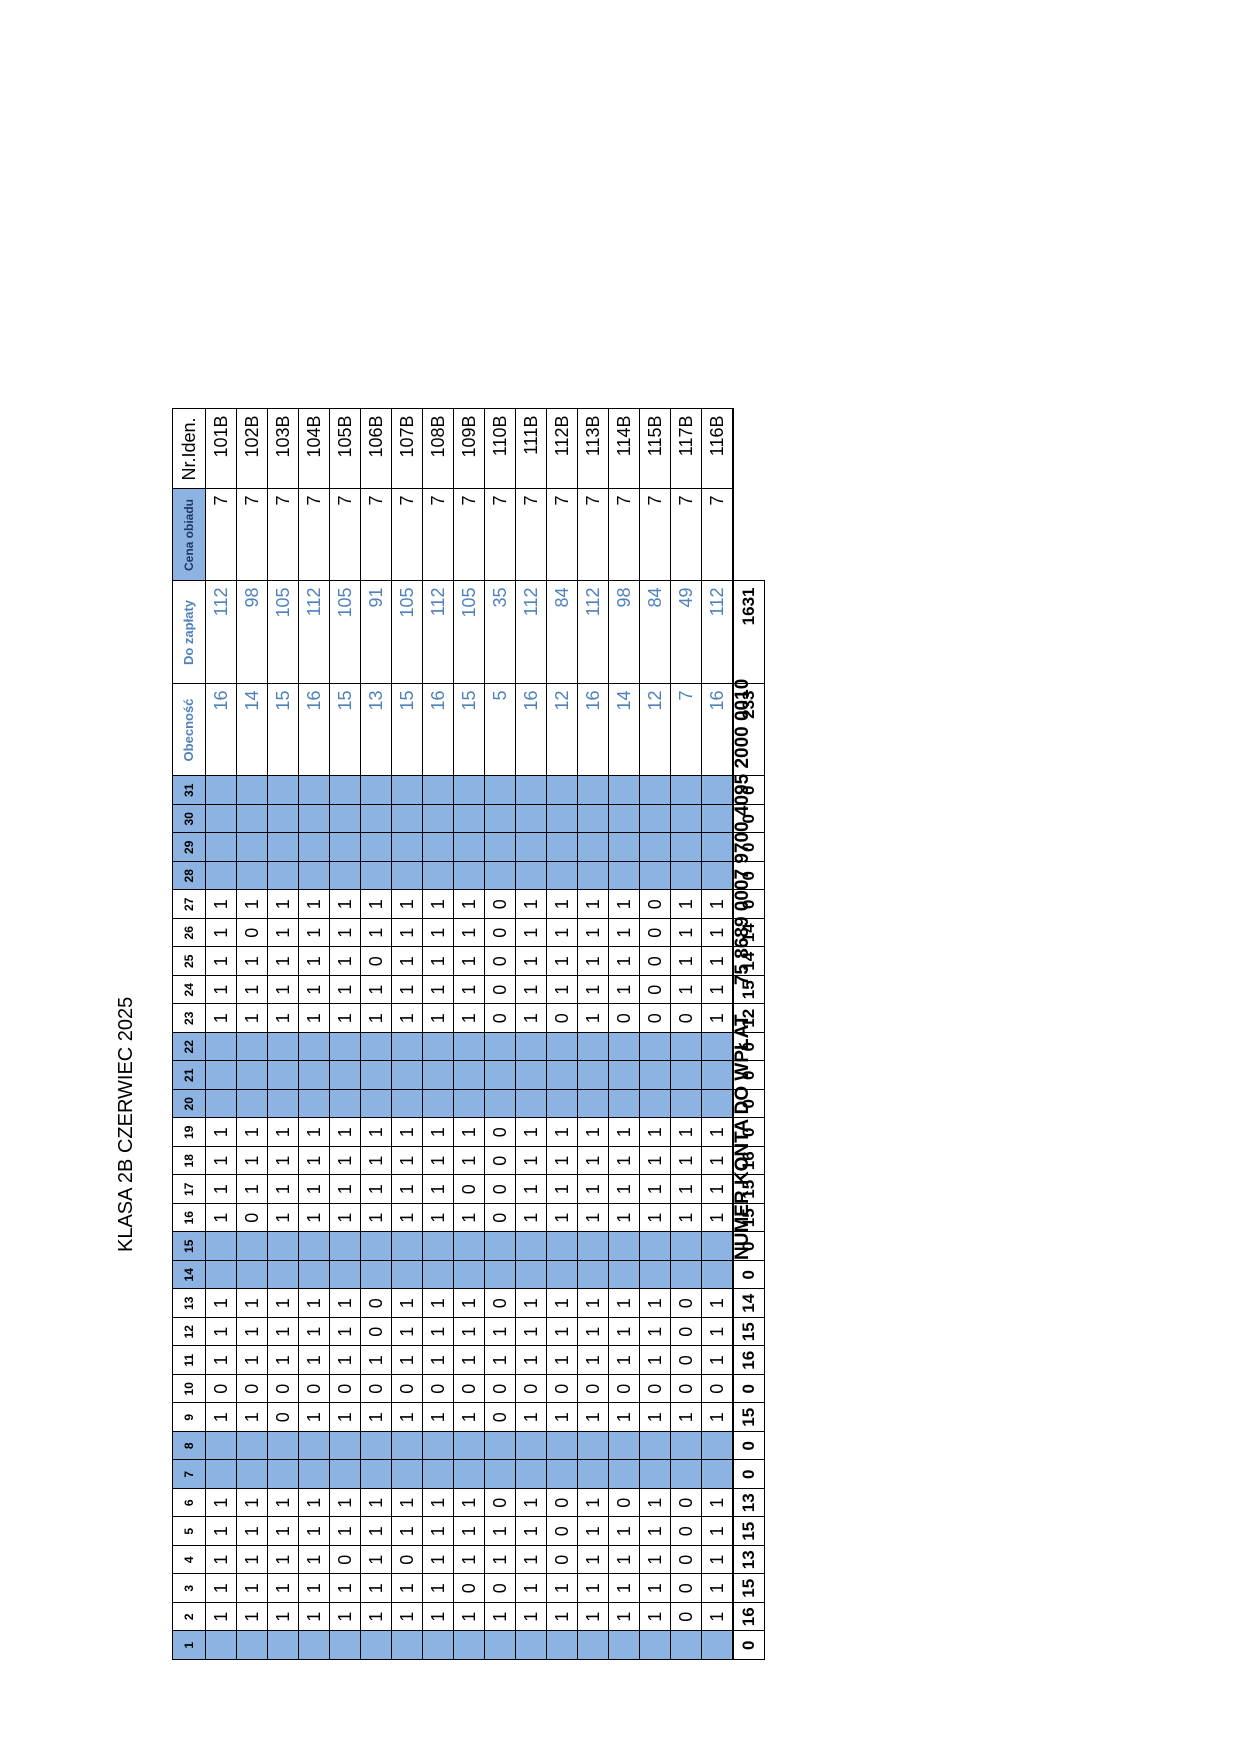 Image resolution: width=1240 pixels, height=1754 pixels. I want to click on day-cell-9: 0, so click(500, 1417).